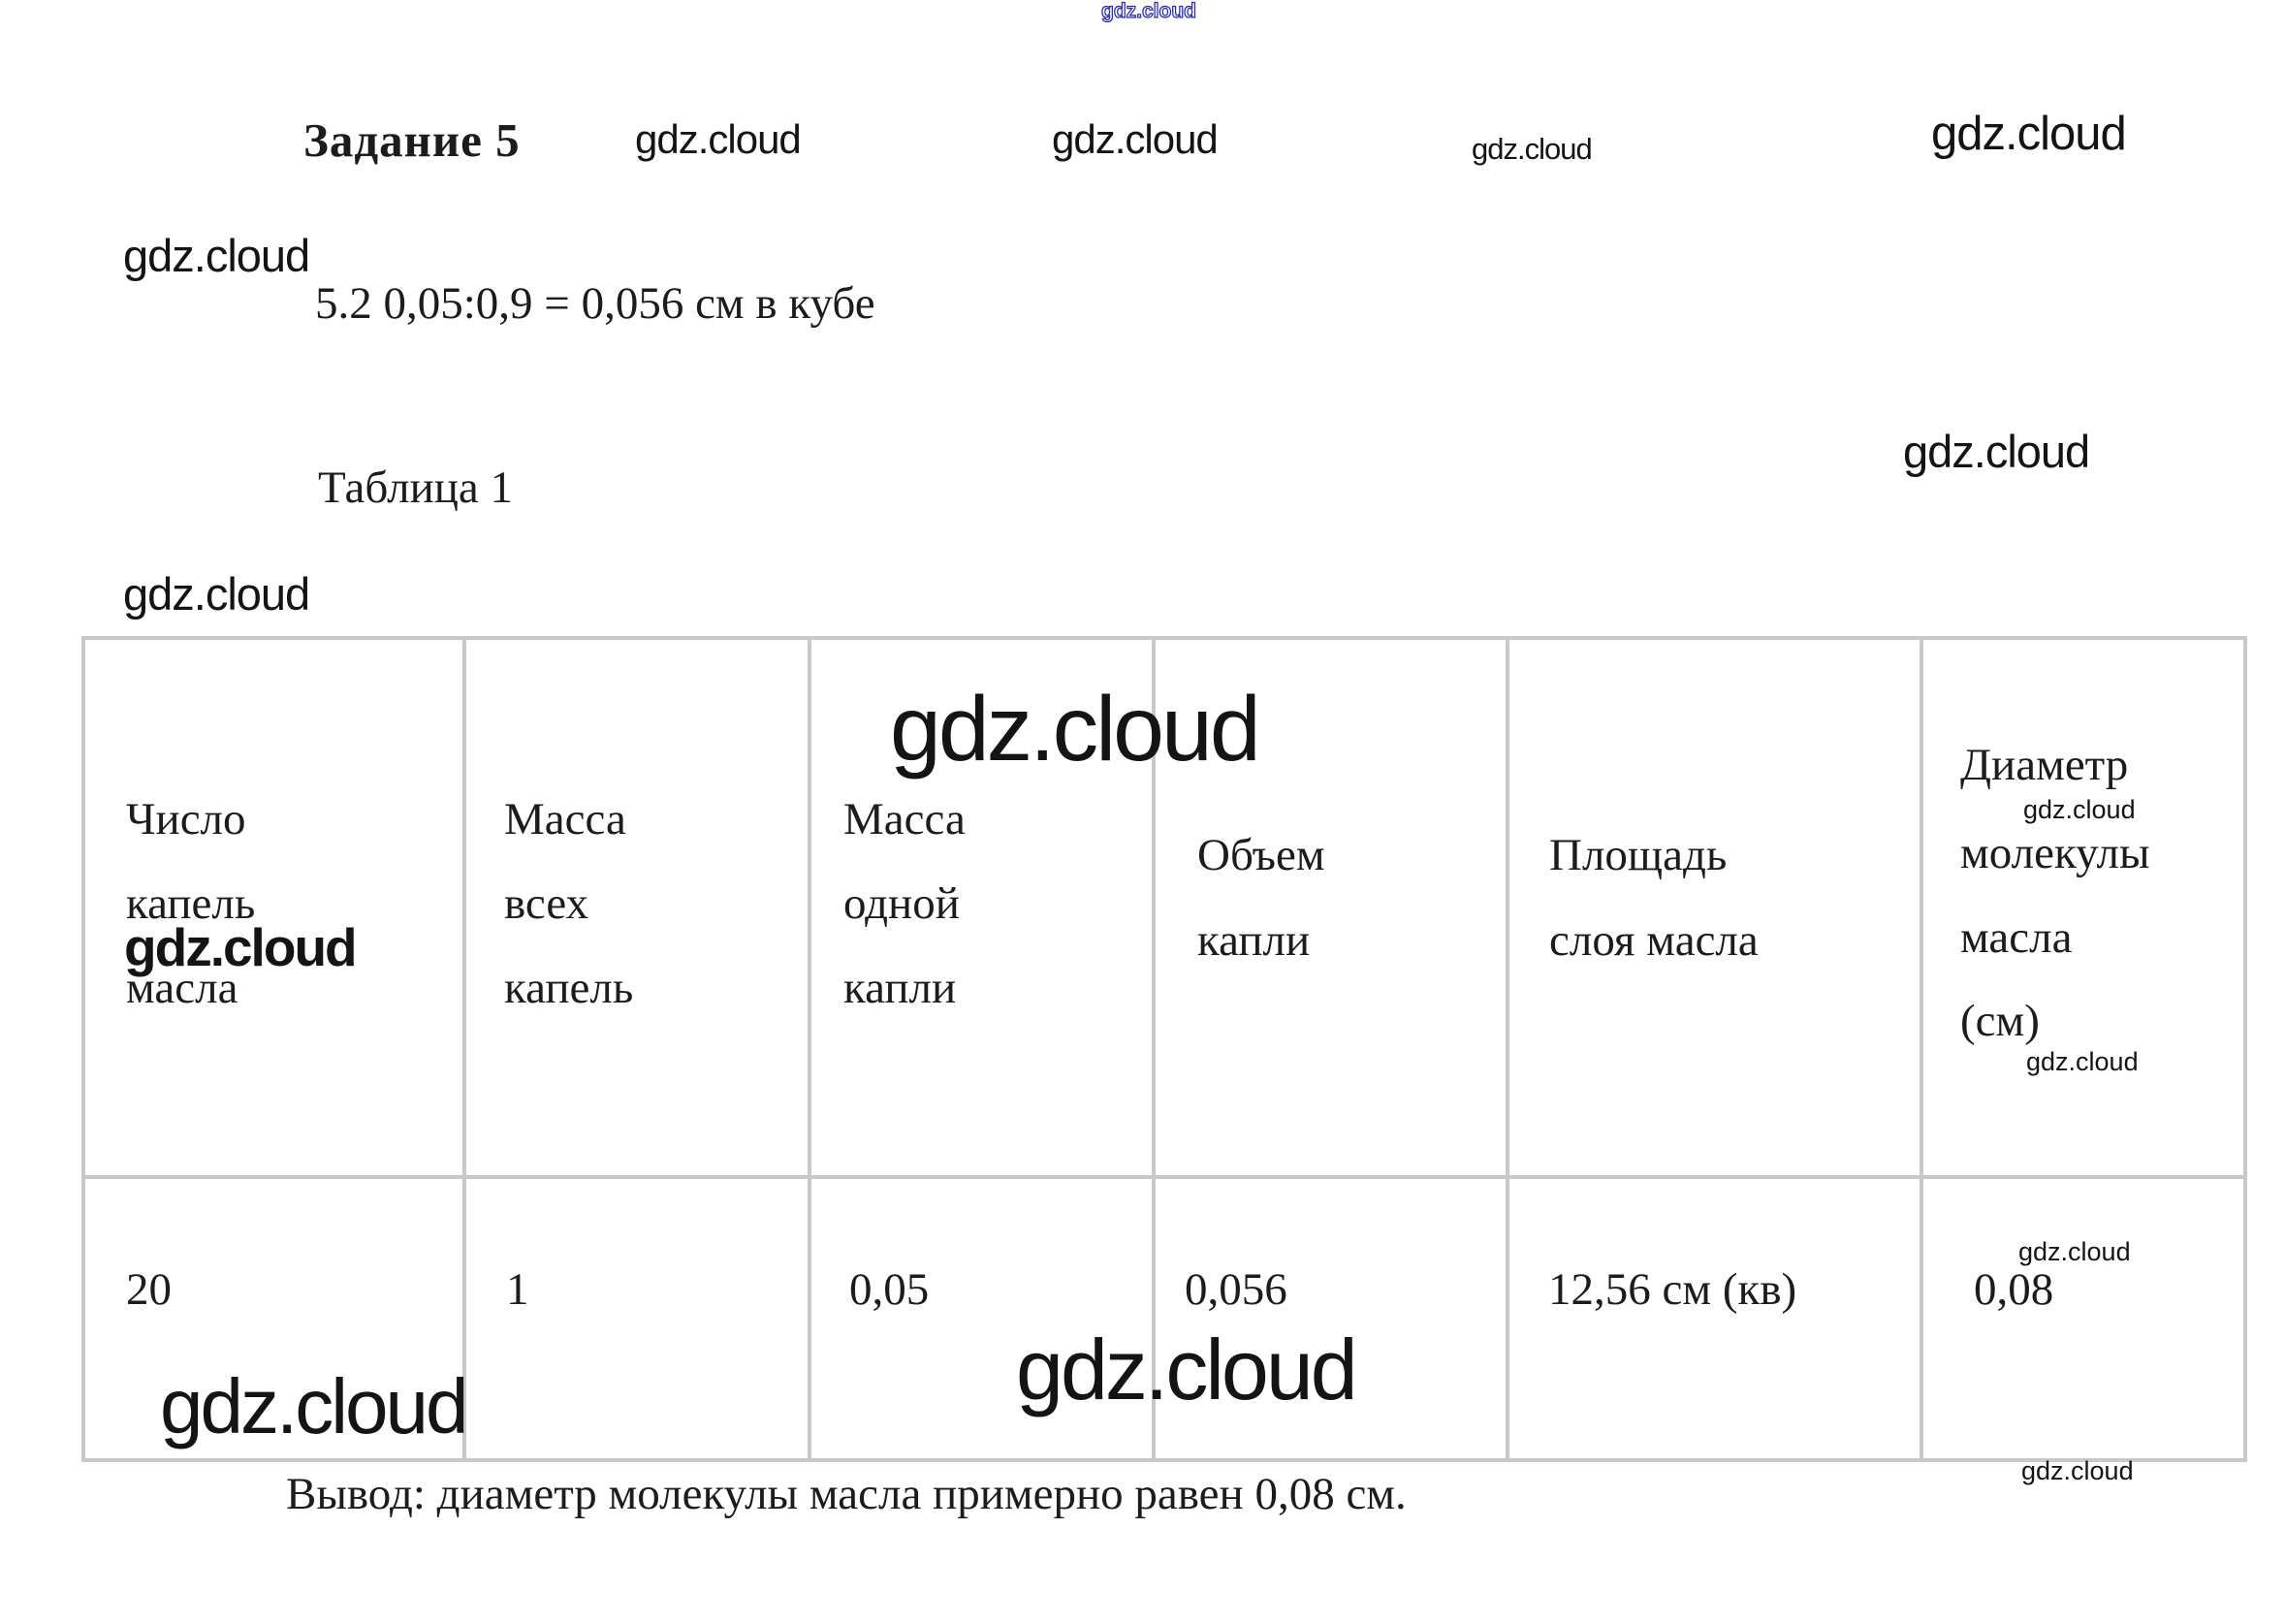 Image resolution: width=2285 pixels, height=1624 pixels. I want to click on table-caption: Таблица 1, so click(416, 488).